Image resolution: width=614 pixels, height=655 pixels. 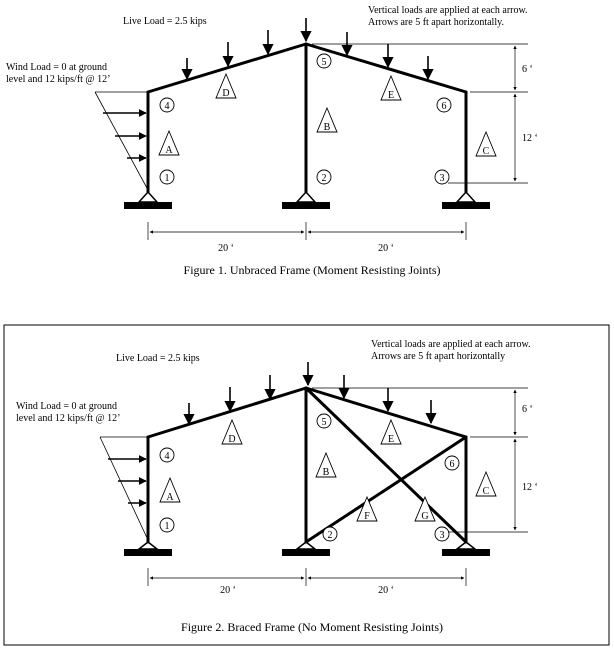 What do you see at coordinates (58, 79) in the screenshot?
I see `fig1-wind-note-line2: level and 12 kips/ft @ 12’` at bounding box center [58, 79].